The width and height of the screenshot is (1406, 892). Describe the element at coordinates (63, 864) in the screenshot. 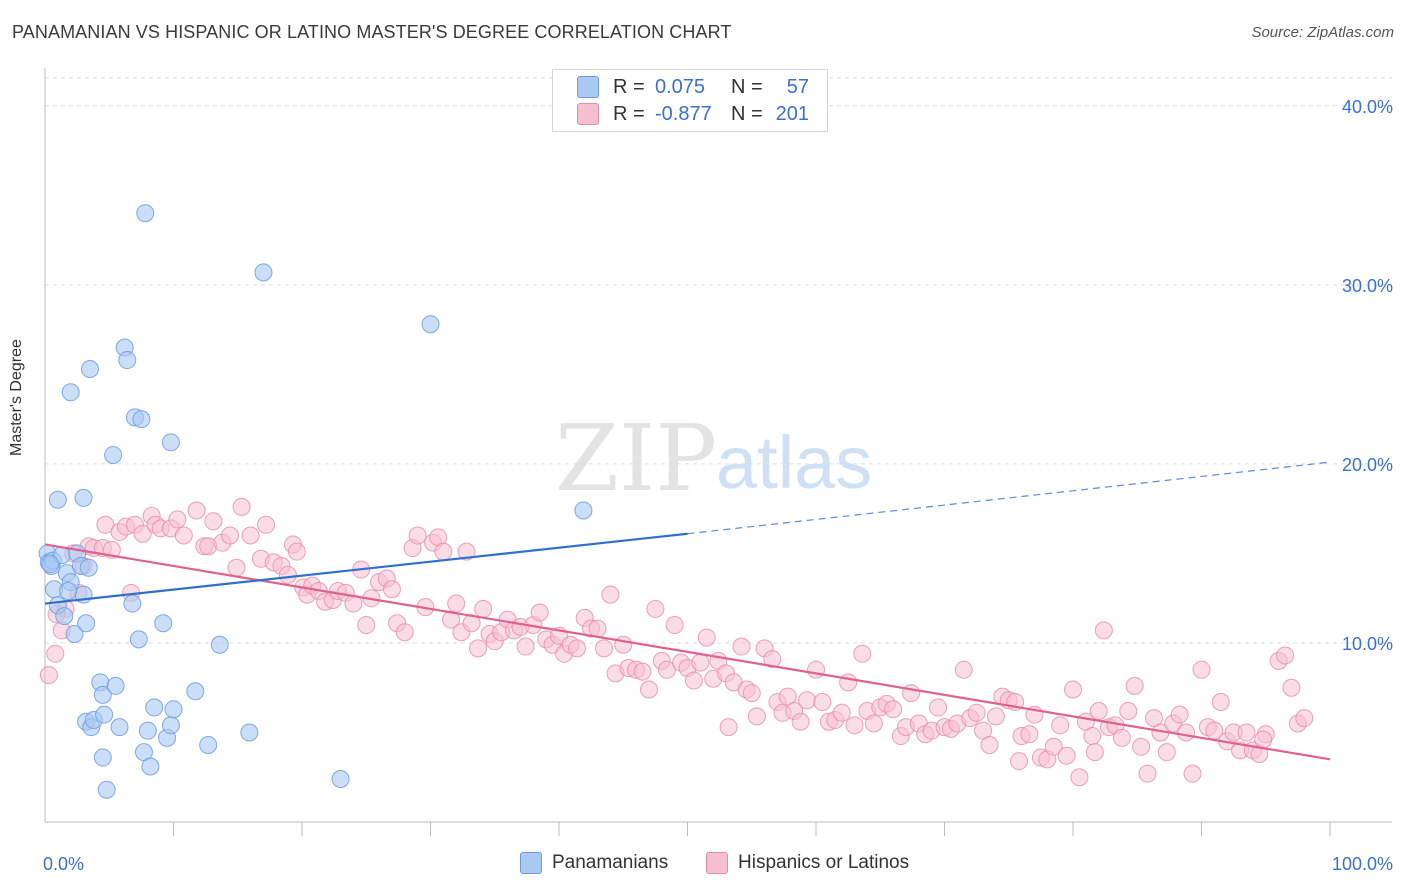

I see `x-tick-label: 0.0%` at that location.